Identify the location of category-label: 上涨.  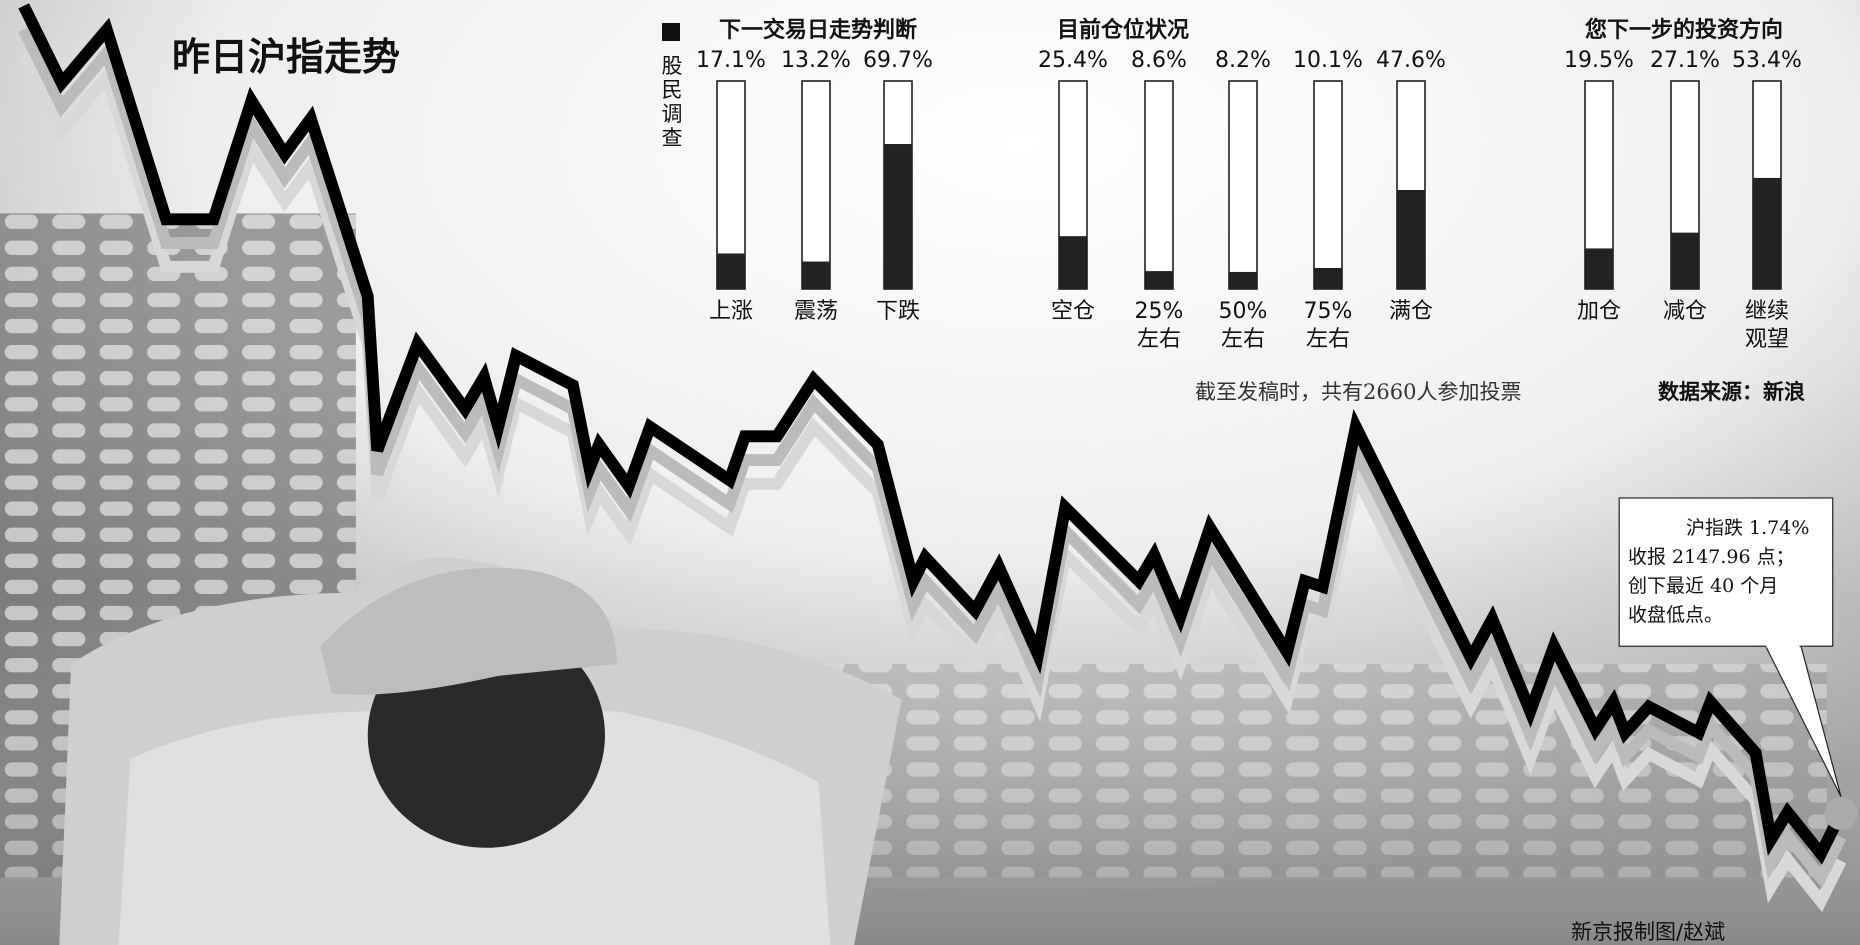
(730, 311).